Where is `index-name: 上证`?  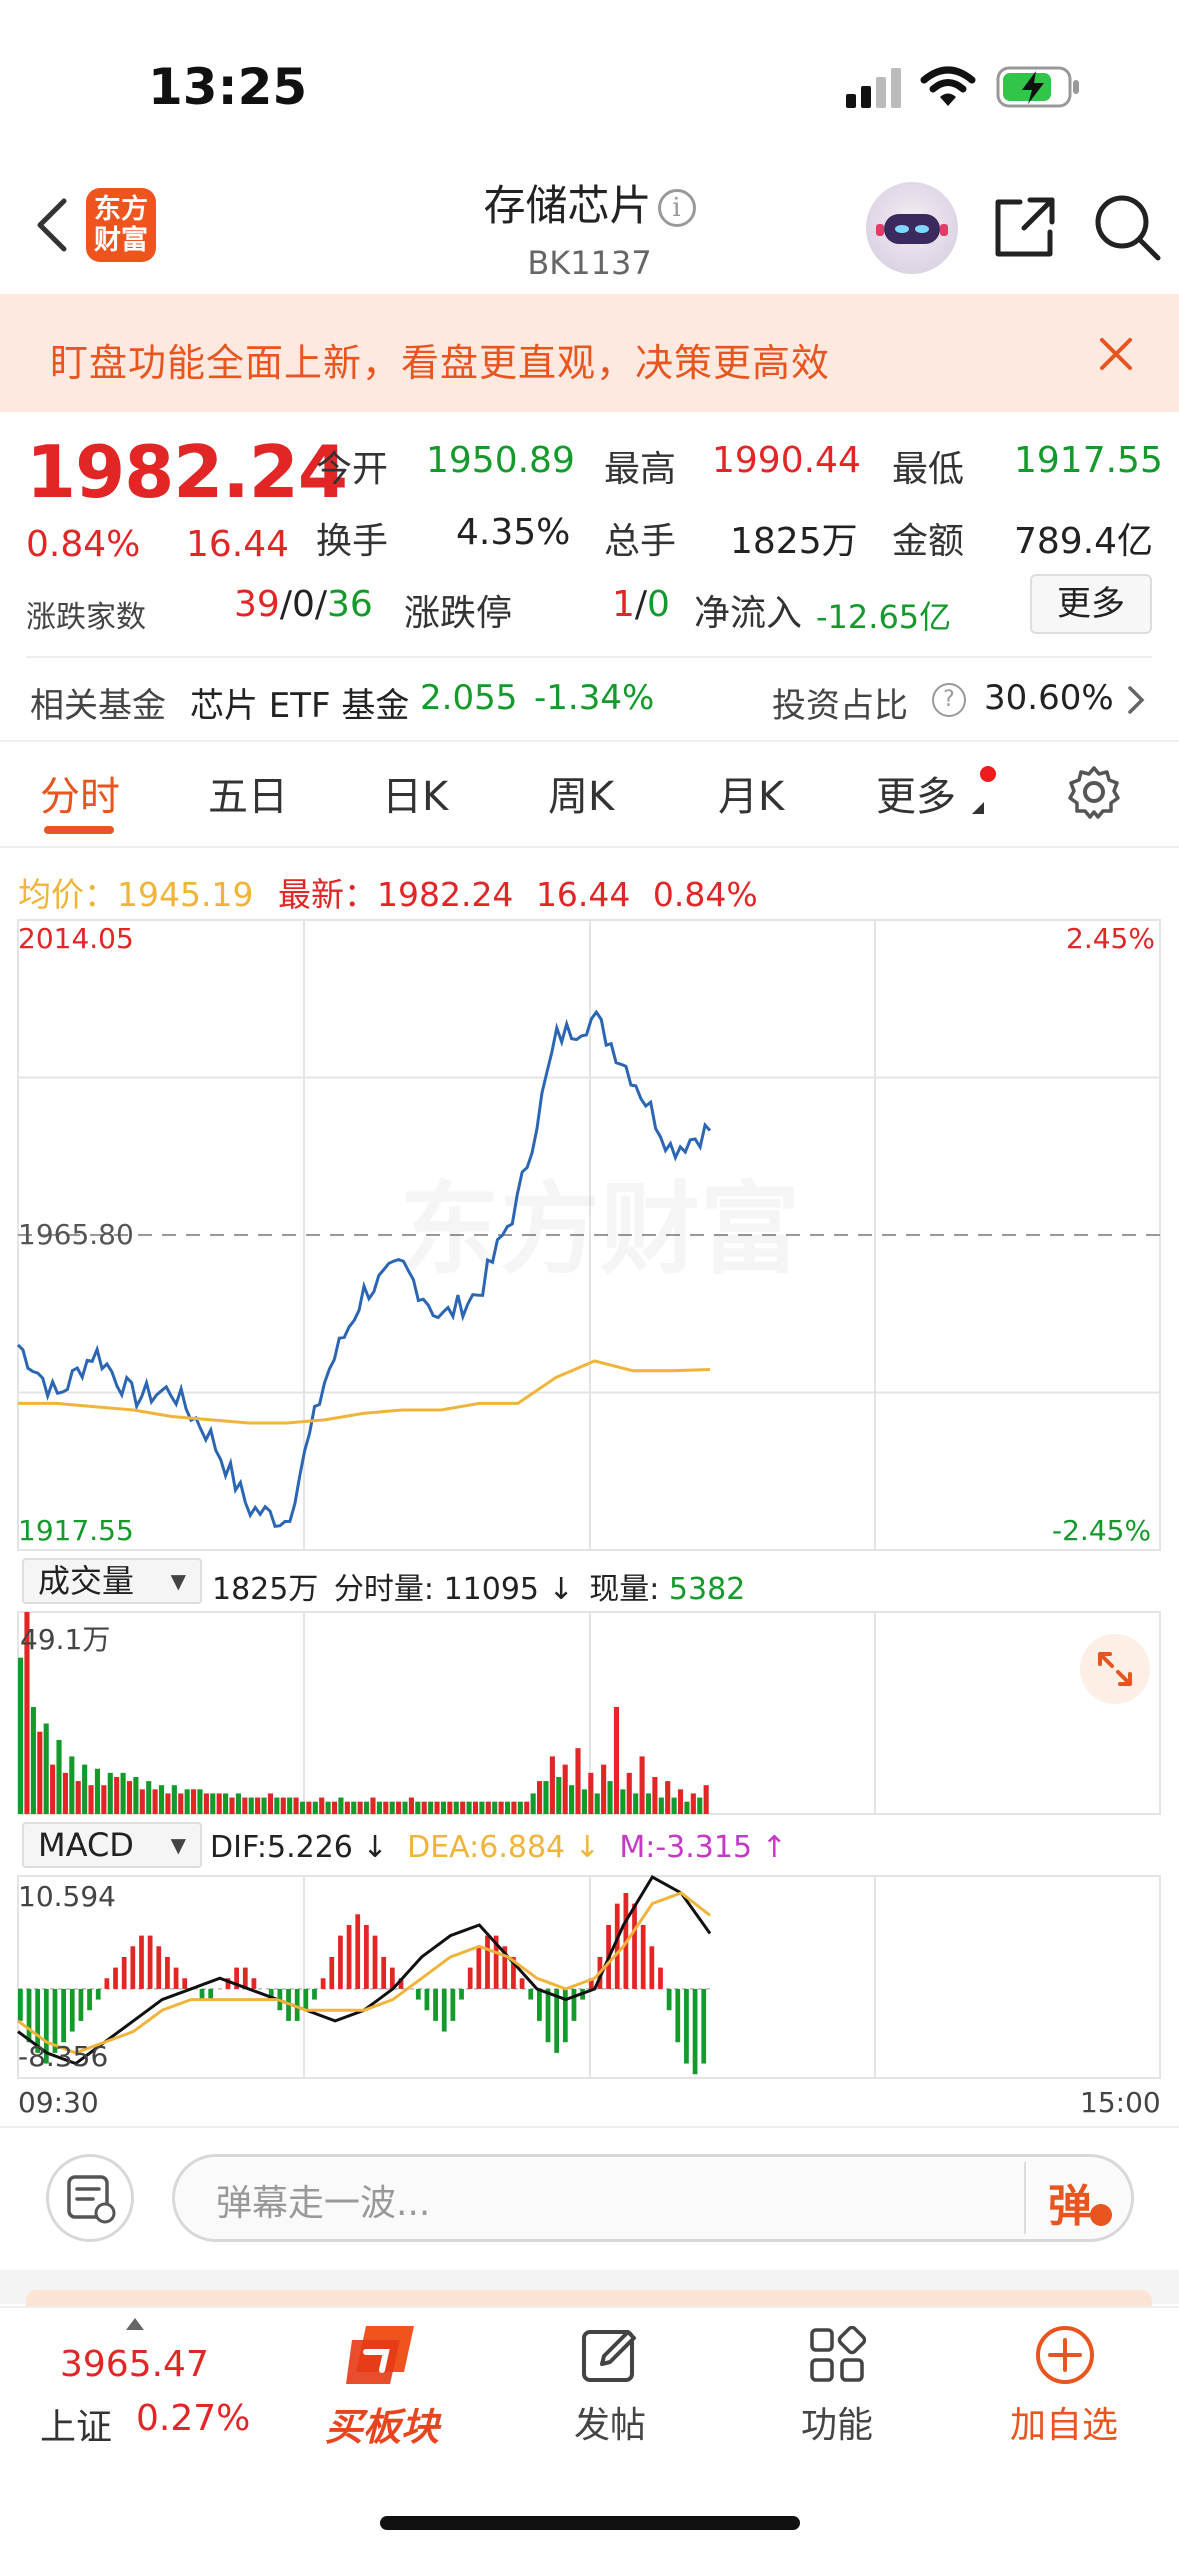
index-name: 上证 is located at coordinates (76, 2427).